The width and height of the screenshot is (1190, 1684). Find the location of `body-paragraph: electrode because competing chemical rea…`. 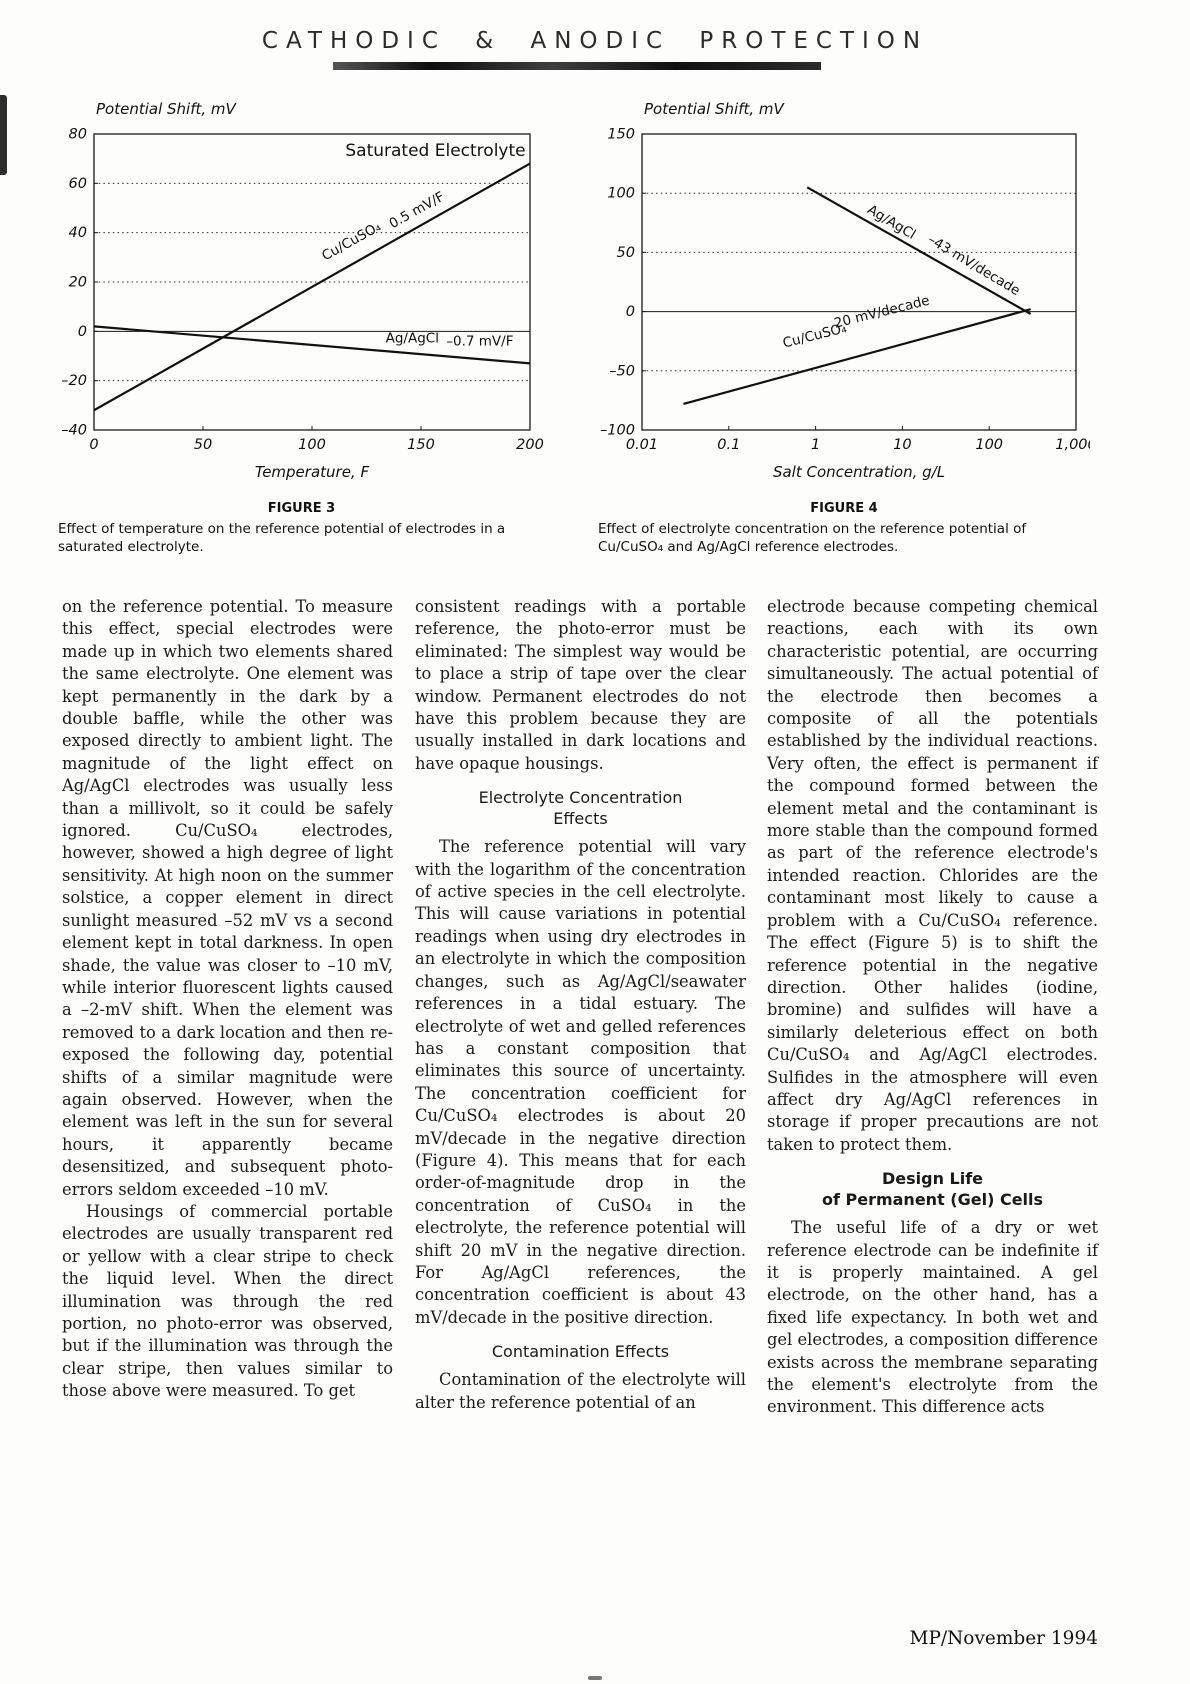

body-paragraph: electrode because competing chemical rea… is located at coordinates (932, 875).